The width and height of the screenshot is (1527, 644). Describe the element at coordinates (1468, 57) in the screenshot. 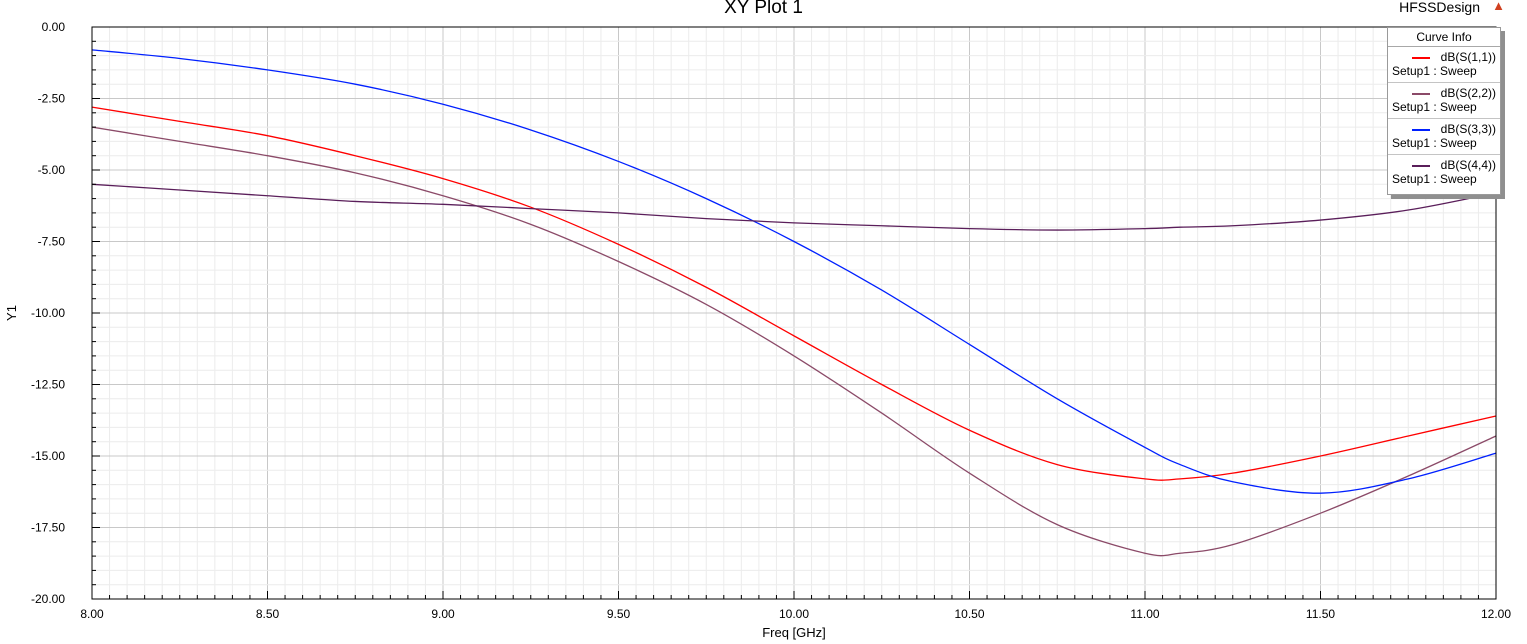

I see `legend-series-name: dB(S(1,1))` at that location.